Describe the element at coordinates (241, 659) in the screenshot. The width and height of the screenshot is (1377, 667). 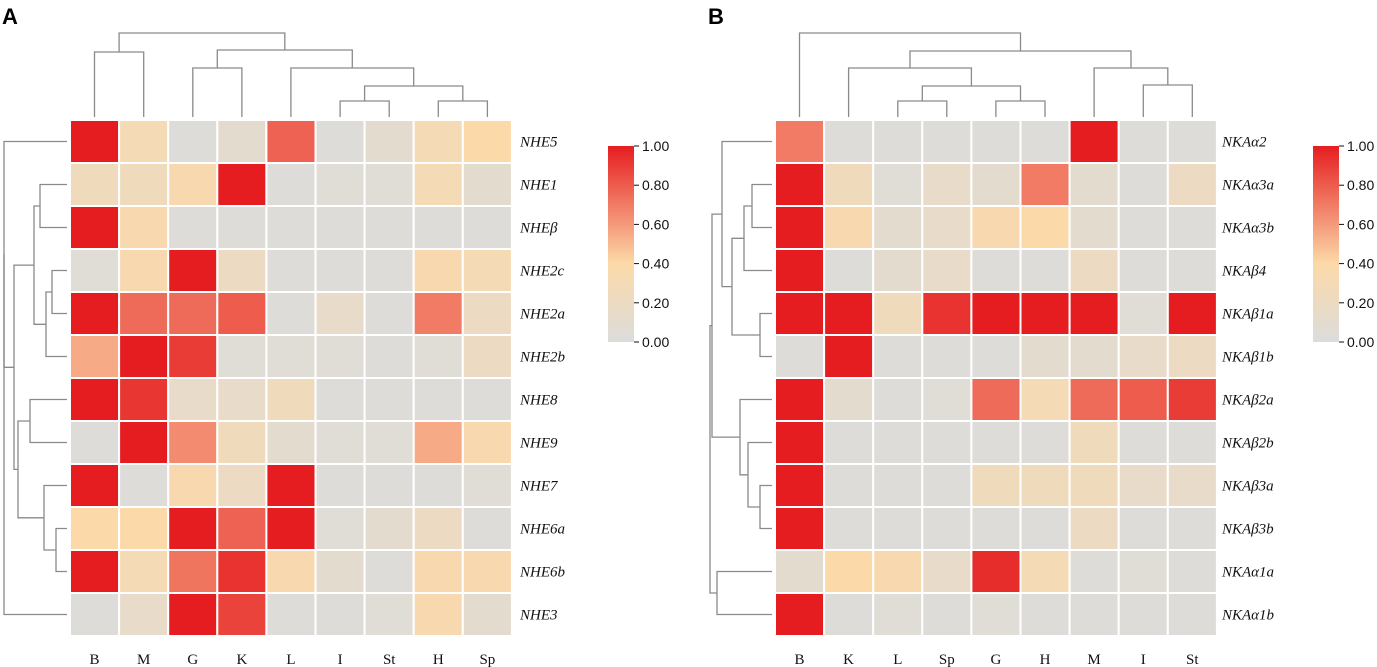
I see `column-label: K` at that location.